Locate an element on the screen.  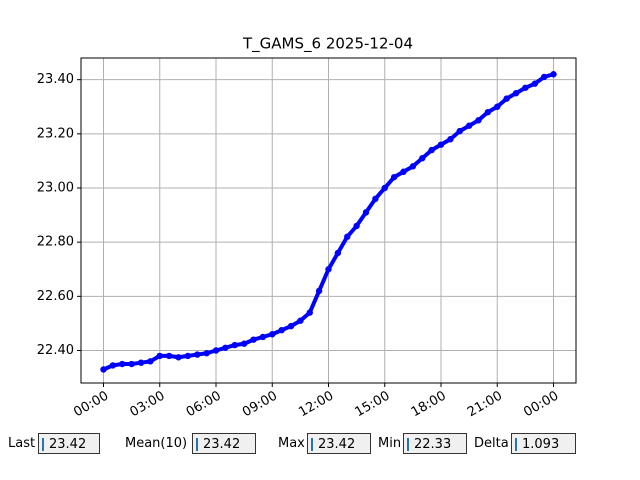
field-label: Delta is located at coordinates (491, 443).